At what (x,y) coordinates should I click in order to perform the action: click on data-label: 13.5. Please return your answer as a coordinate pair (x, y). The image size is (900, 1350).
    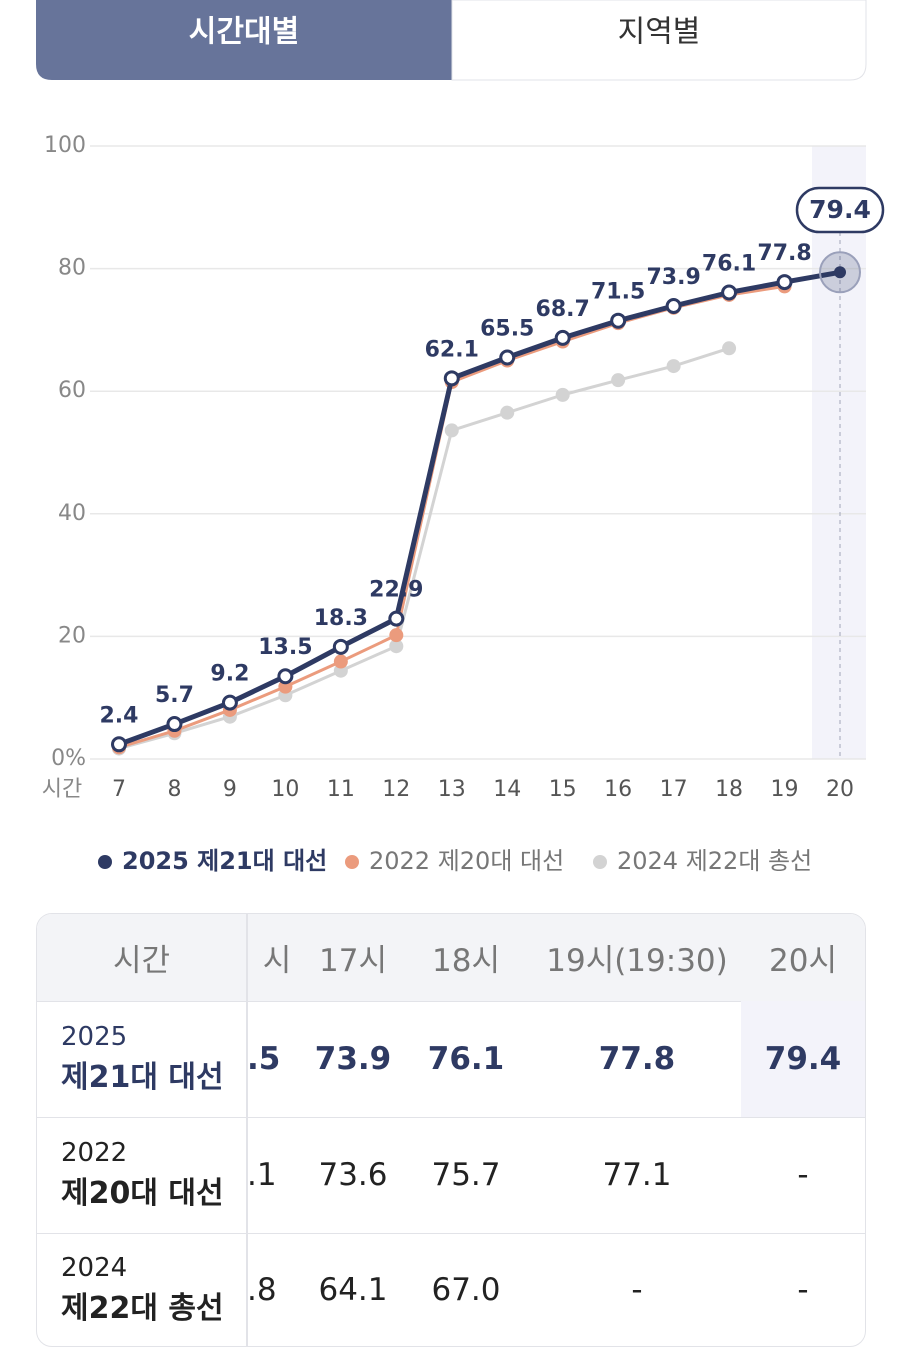
    Looking at the image, I should click on (285, 647).